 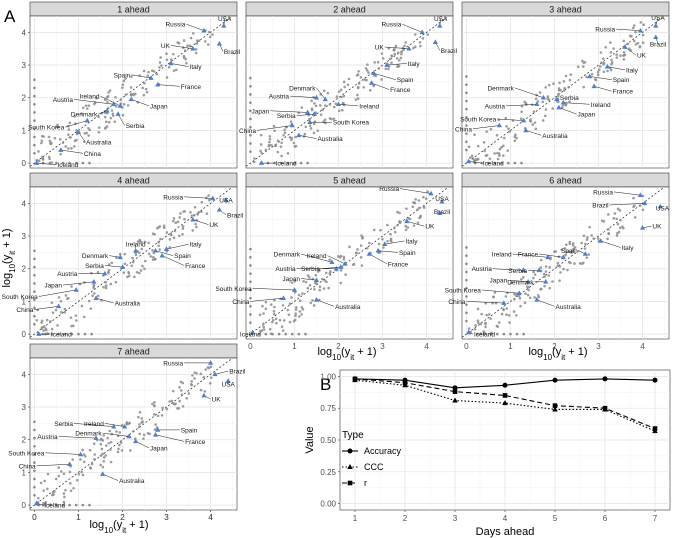 What do you see at coordinates (663, 209) in the screenshot?
I see `country-label: USA` at bounding box center [663, 209].